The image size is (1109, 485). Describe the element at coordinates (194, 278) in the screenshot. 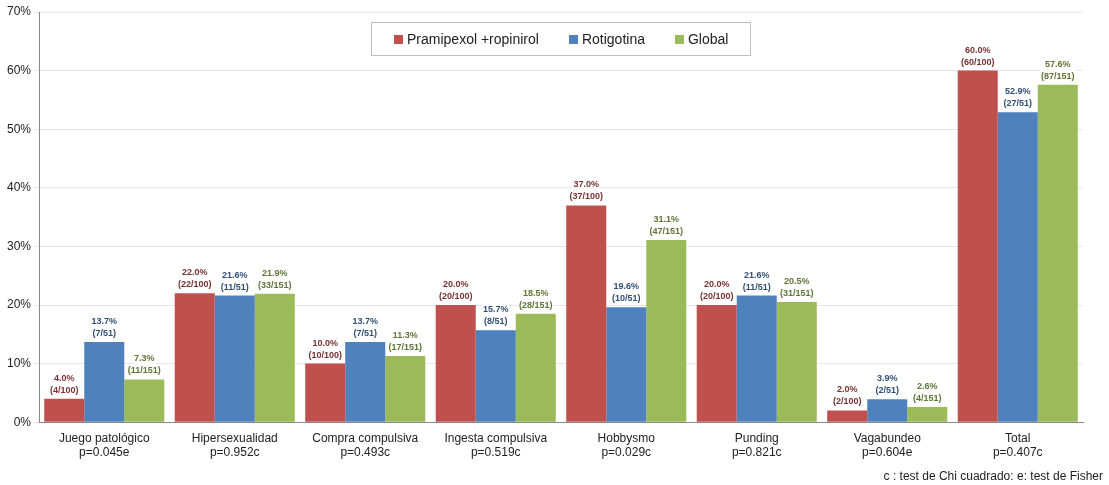

I see `data-label: 22.0% (22/100)` at that location.